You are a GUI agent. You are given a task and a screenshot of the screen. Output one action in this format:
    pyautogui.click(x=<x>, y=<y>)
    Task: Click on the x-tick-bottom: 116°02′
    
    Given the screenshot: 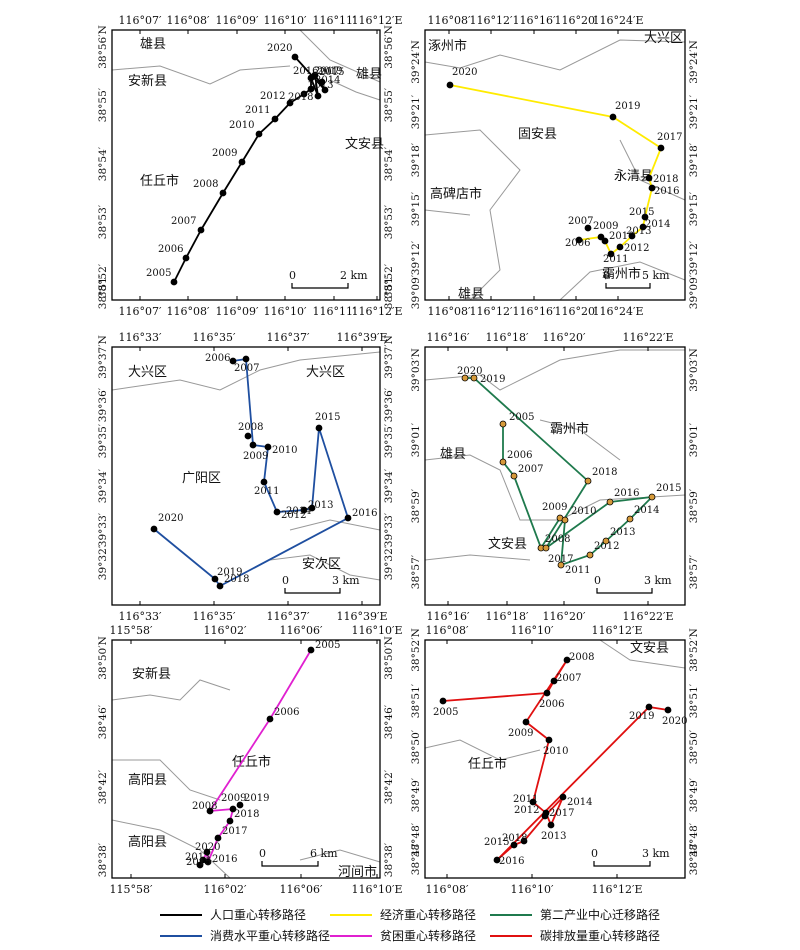 What is the action you would take?
    pyautogui.click(x=225, y=889)
    